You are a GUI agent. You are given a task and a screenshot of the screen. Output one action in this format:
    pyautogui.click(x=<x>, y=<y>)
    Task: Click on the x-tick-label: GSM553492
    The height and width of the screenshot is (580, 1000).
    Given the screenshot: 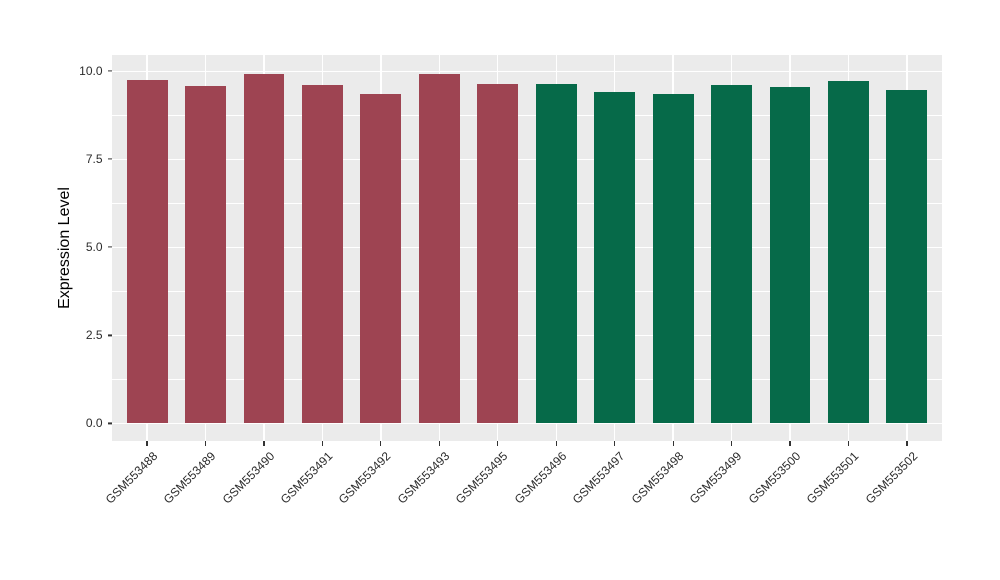 What is the action you would take?
    pyautogui.click(x=365, y=478)
    